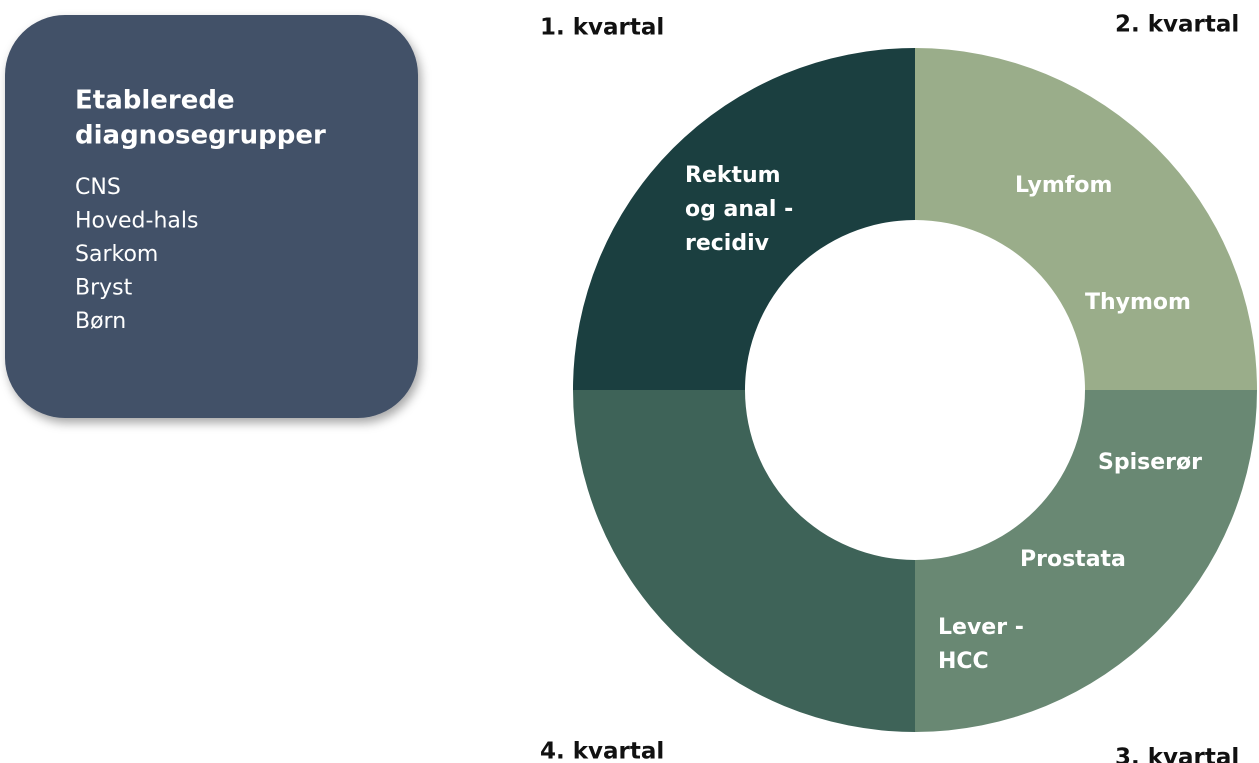  I want to click on segment-label: recidiv, so click(727, 243).